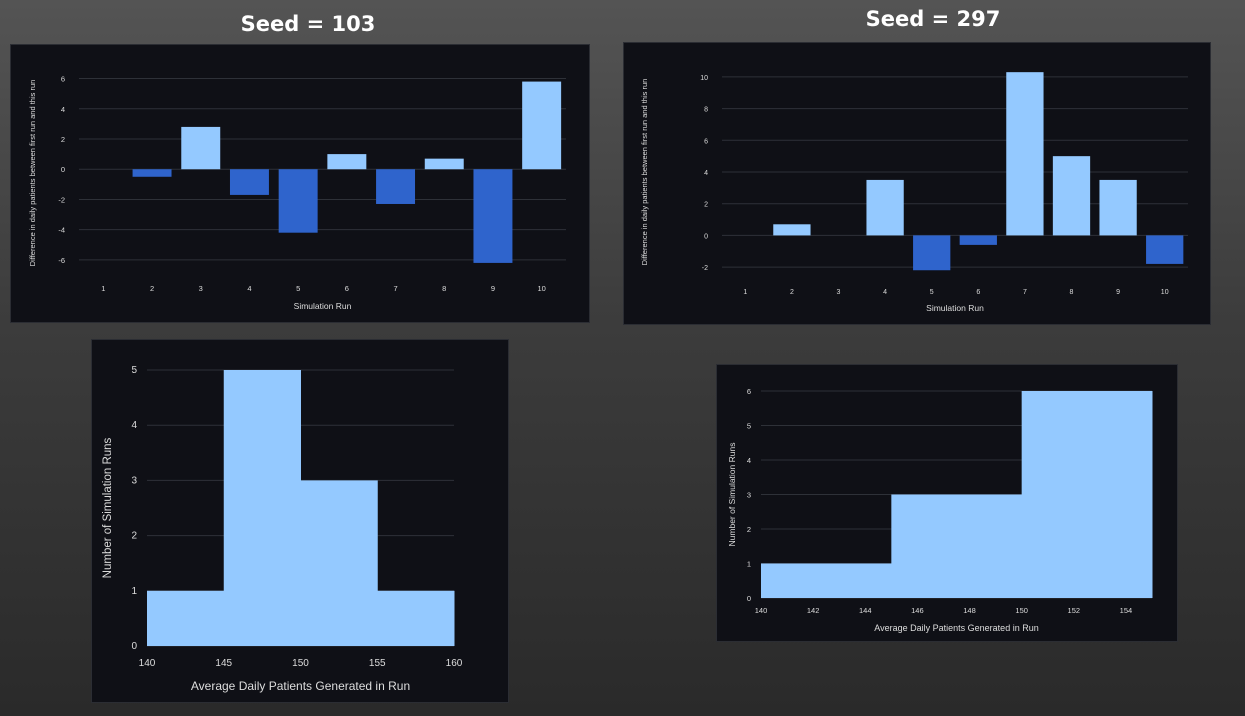 The image size is (1245, 716). What do you see at coordinates (1126, 610) in the screenshot?
I see `x-tick-label: 154` at bounding box center [1126, 610].